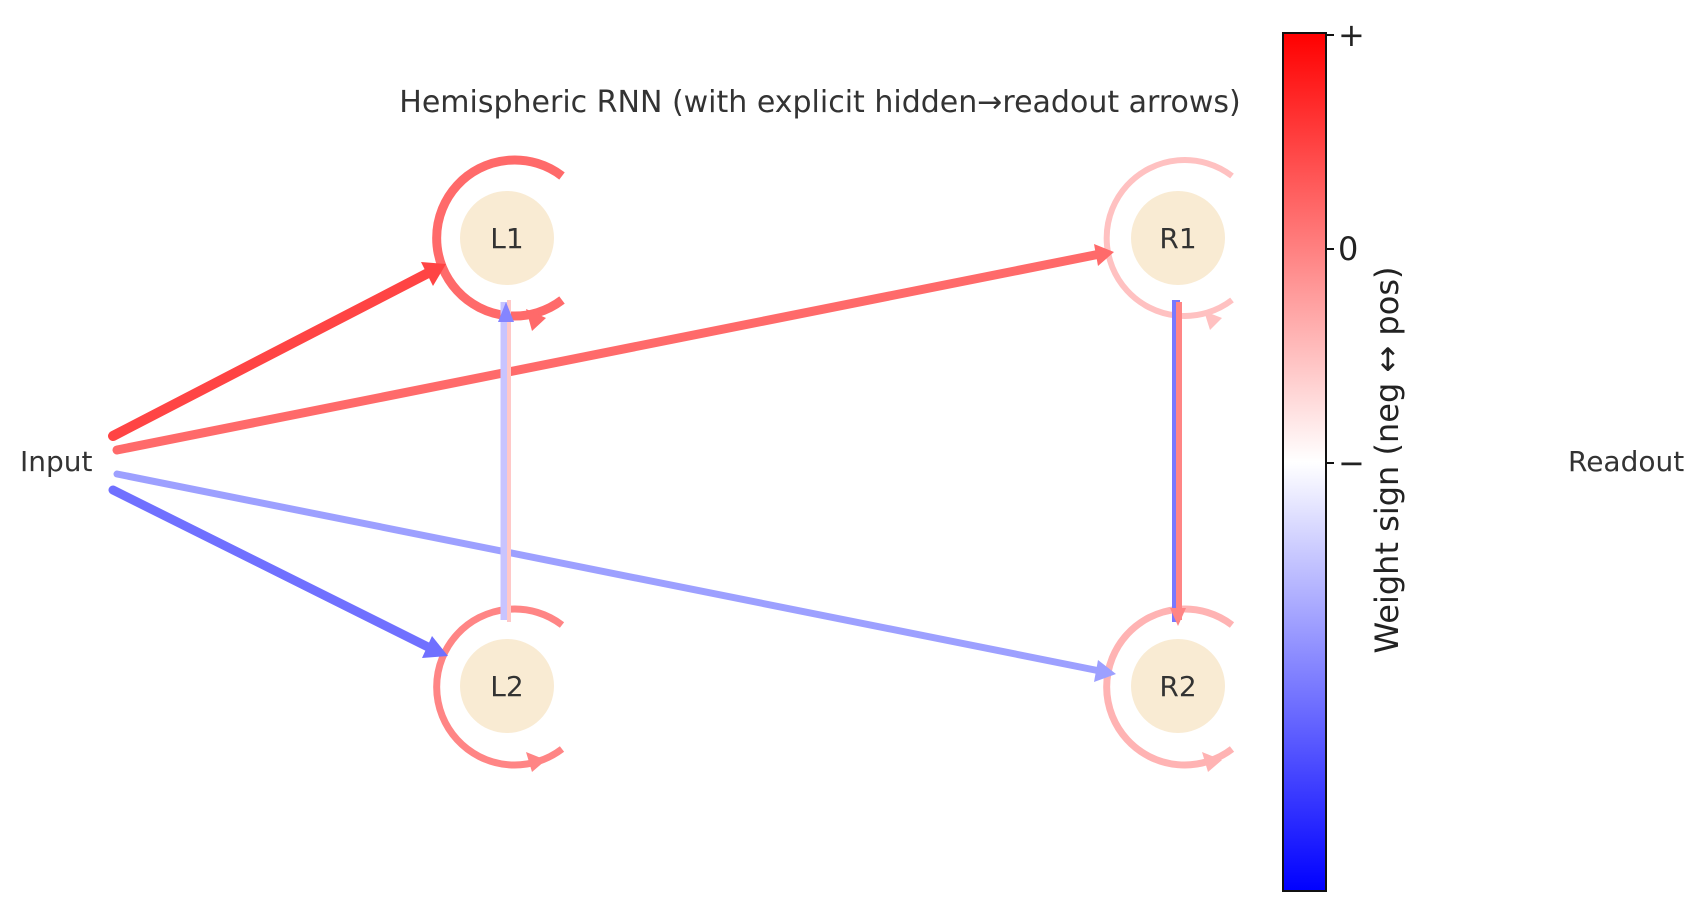 Image resolution: width=1704 pixels, height=910 pixels. What do you see at coordinates (506, 312) in the screenshot?
I see `edge-l2-l1-arrowhead` at bounding box center [506, 312].